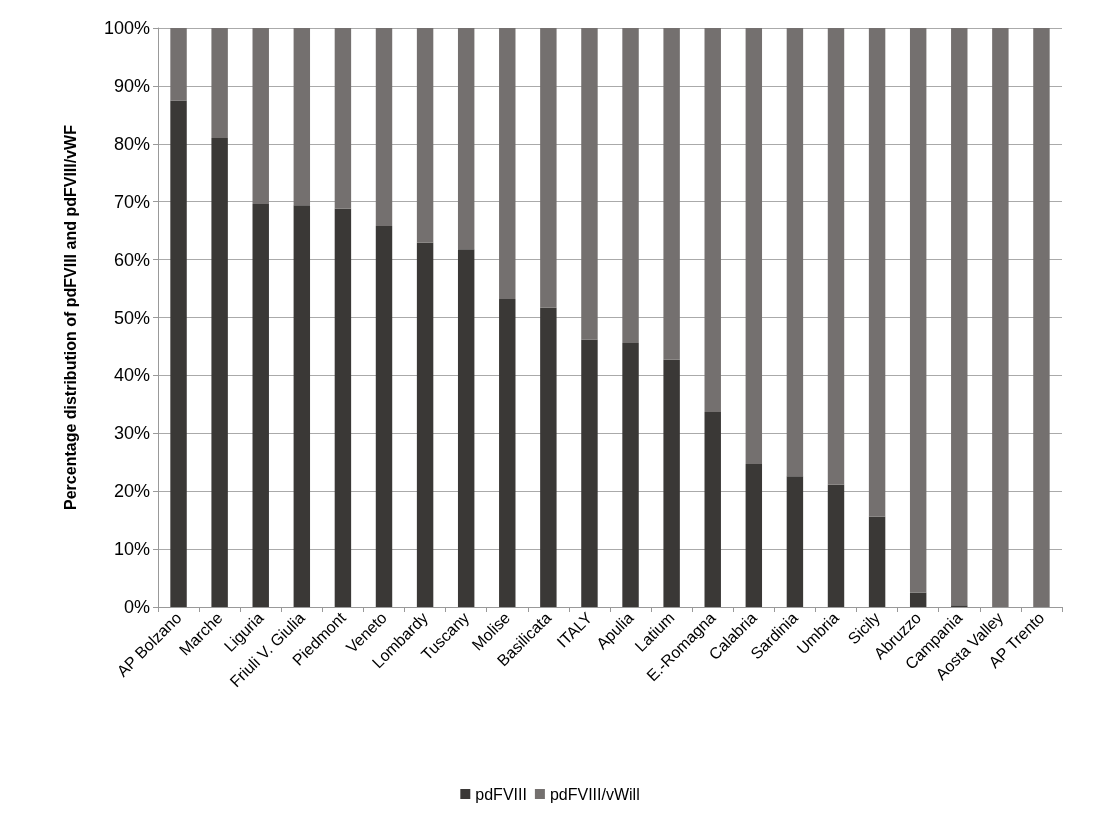  What do you see at coordinates (131, 143) in the screenshot?
I see `y-tick-label: 80%` at bounding box center [131, 143].